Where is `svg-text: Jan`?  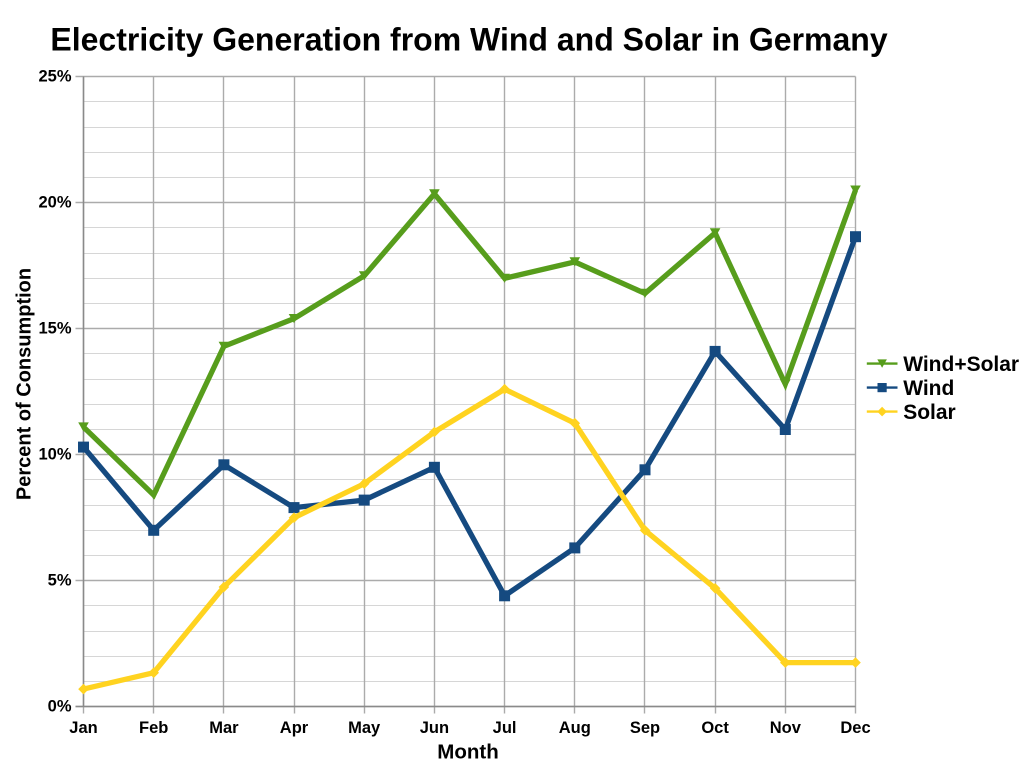
svg-text: Jan is located at coordinates (83, 728).